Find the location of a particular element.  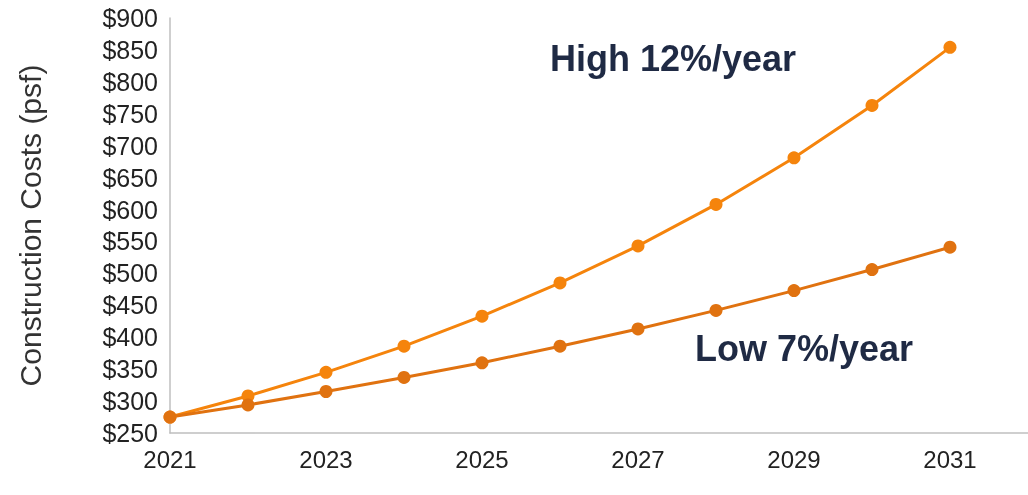

y-tick-label: $500 is located at coordinates (130, 273).